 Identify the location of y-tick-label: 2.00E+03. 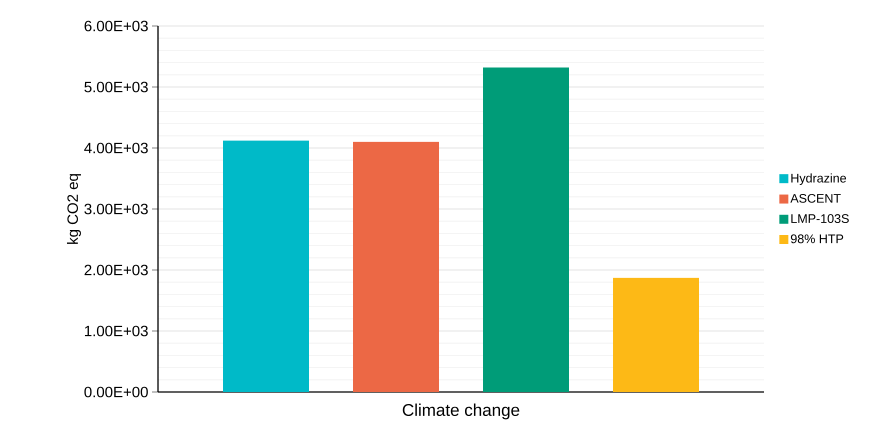
(116, 270).